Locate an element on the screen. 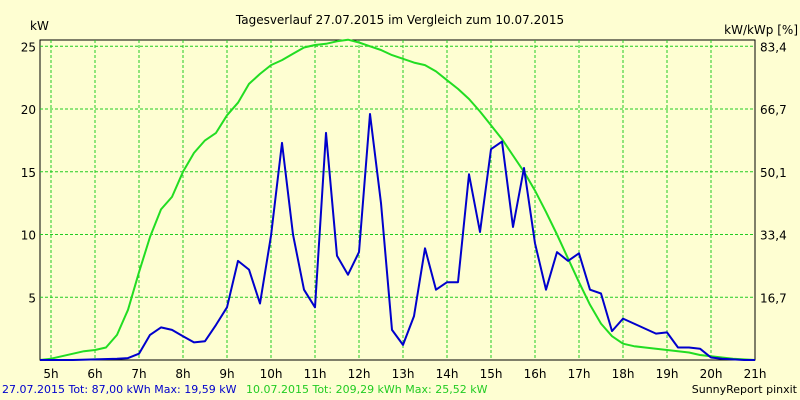 Image resolution: width=800 pixels, height=400 pixels. legend-series-1: 27.07.2015 Tot: 87,00 kWh Max: 19,59 kW is located at coordinates (119, 389).